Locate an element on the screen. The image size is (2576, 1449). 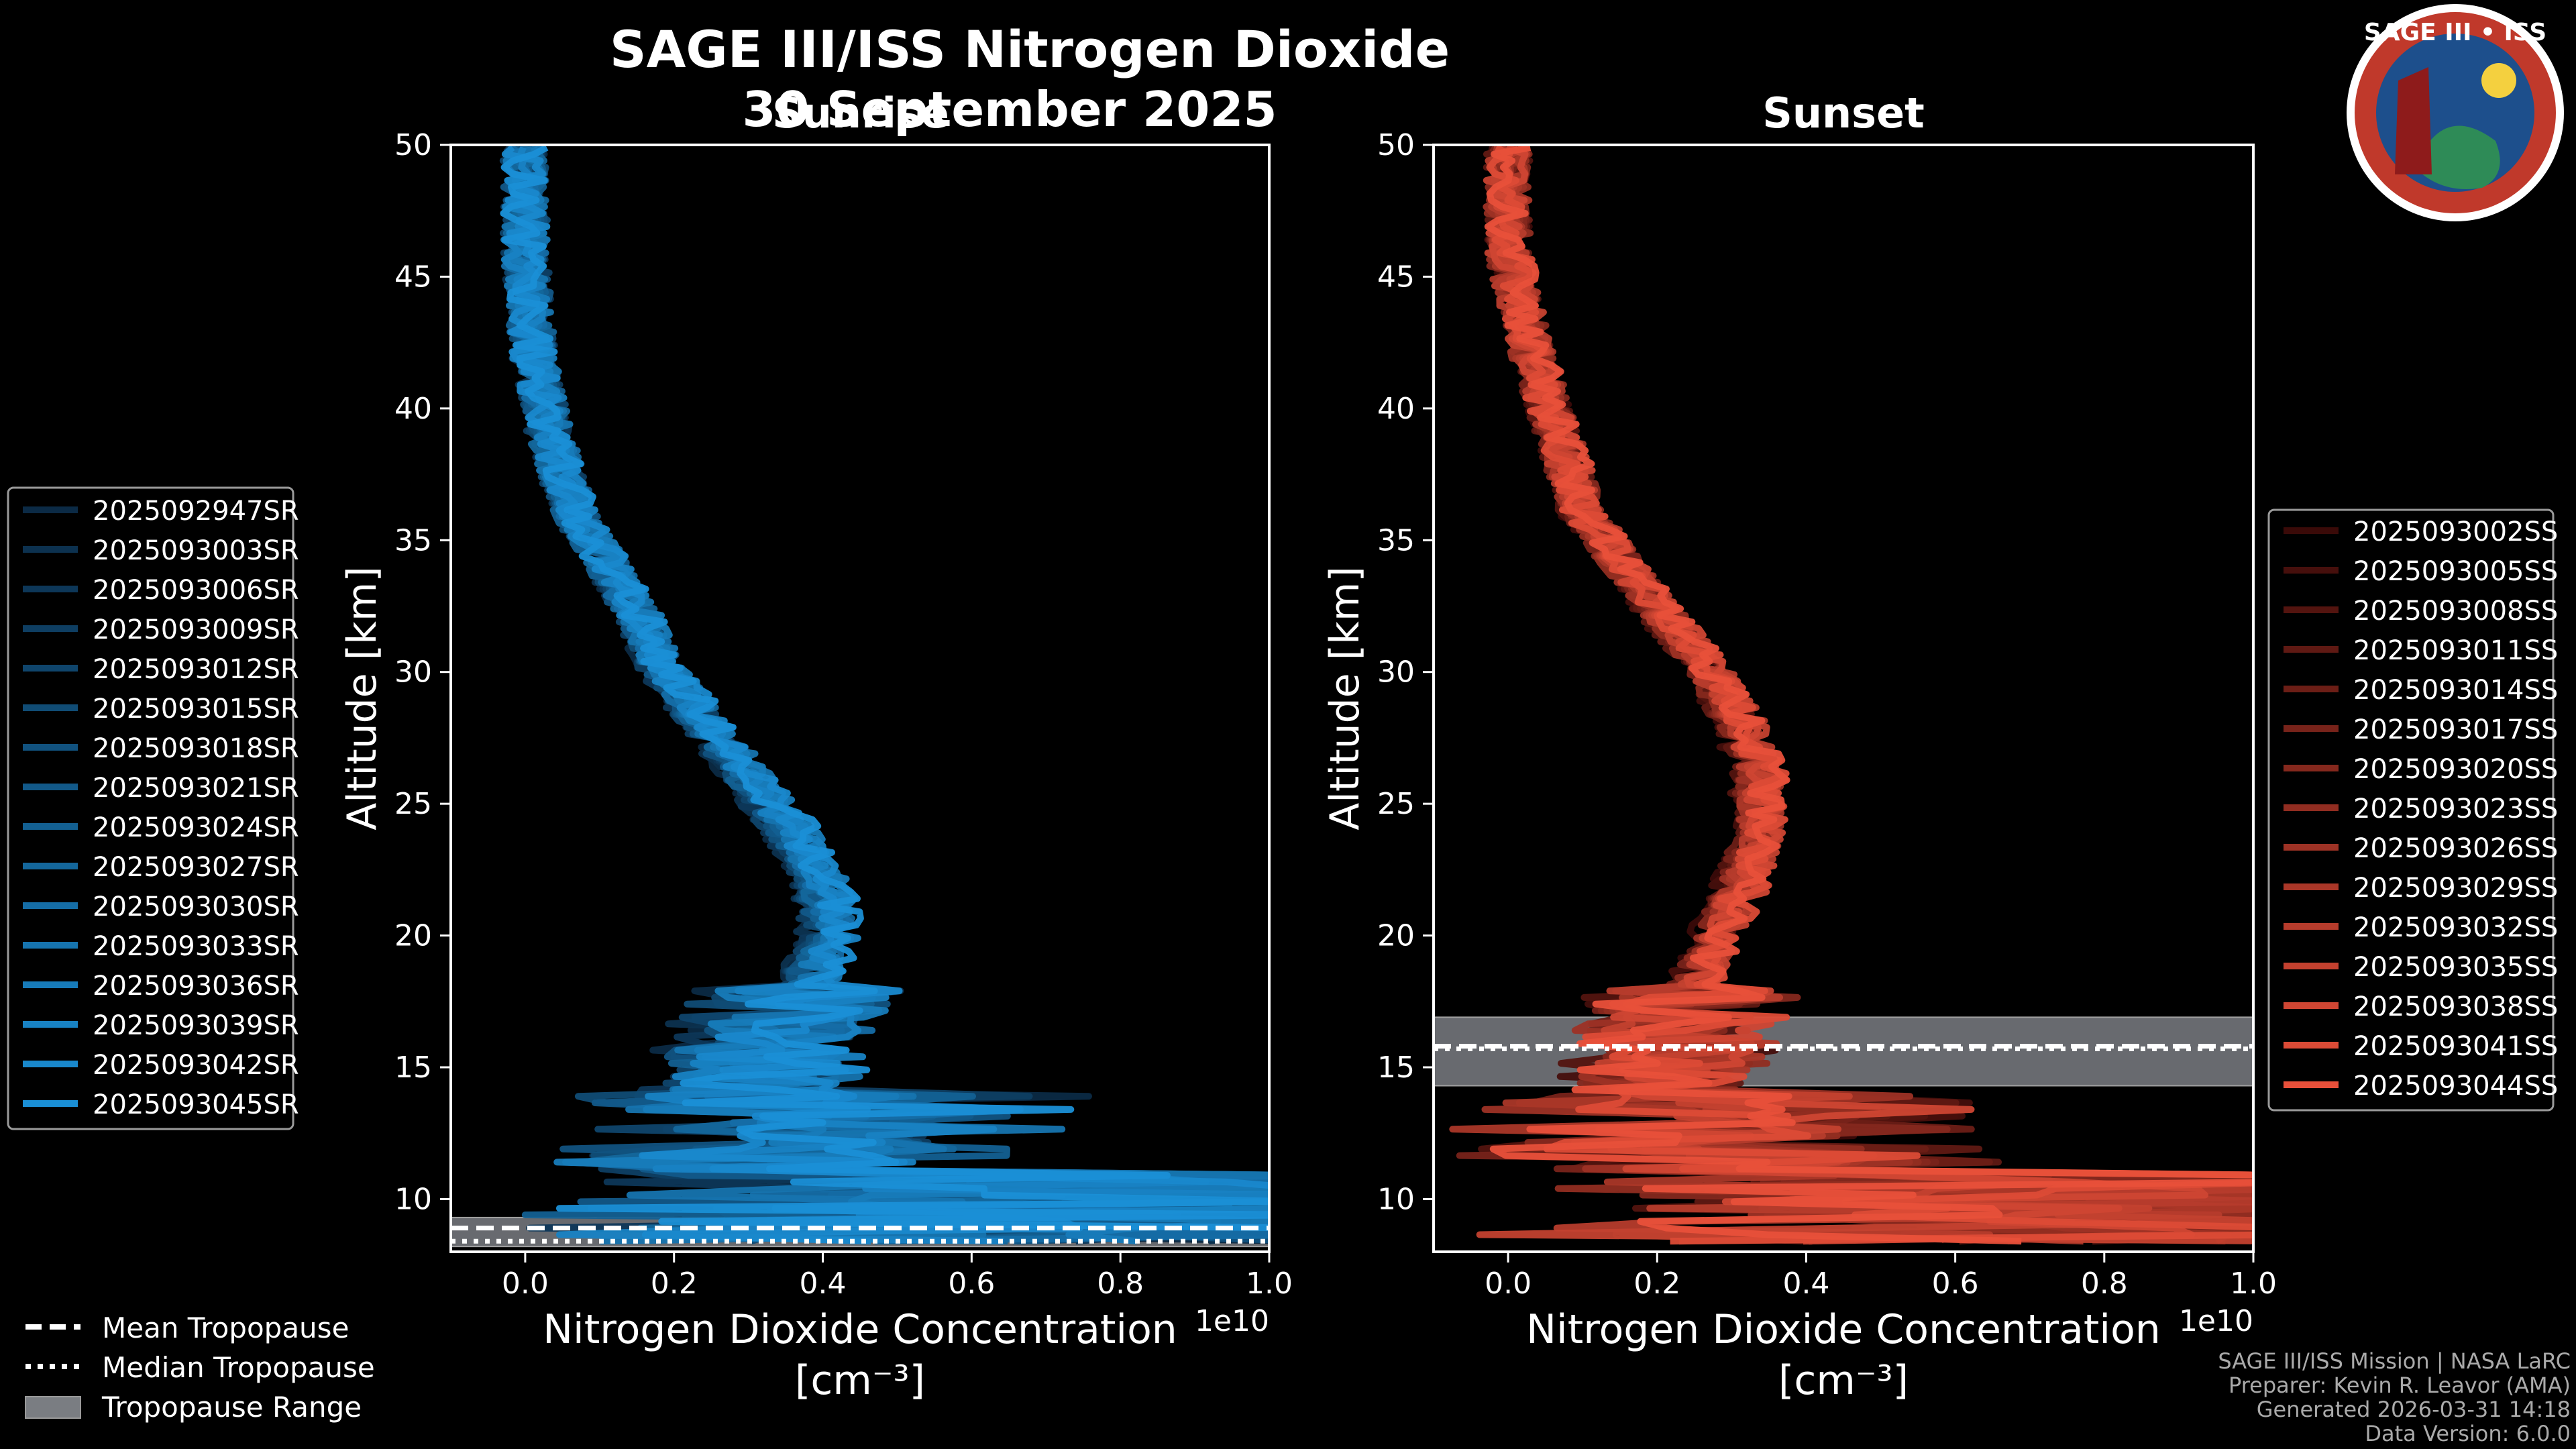
legend-label: 2025093015SR is located at coordinates (196, 709).